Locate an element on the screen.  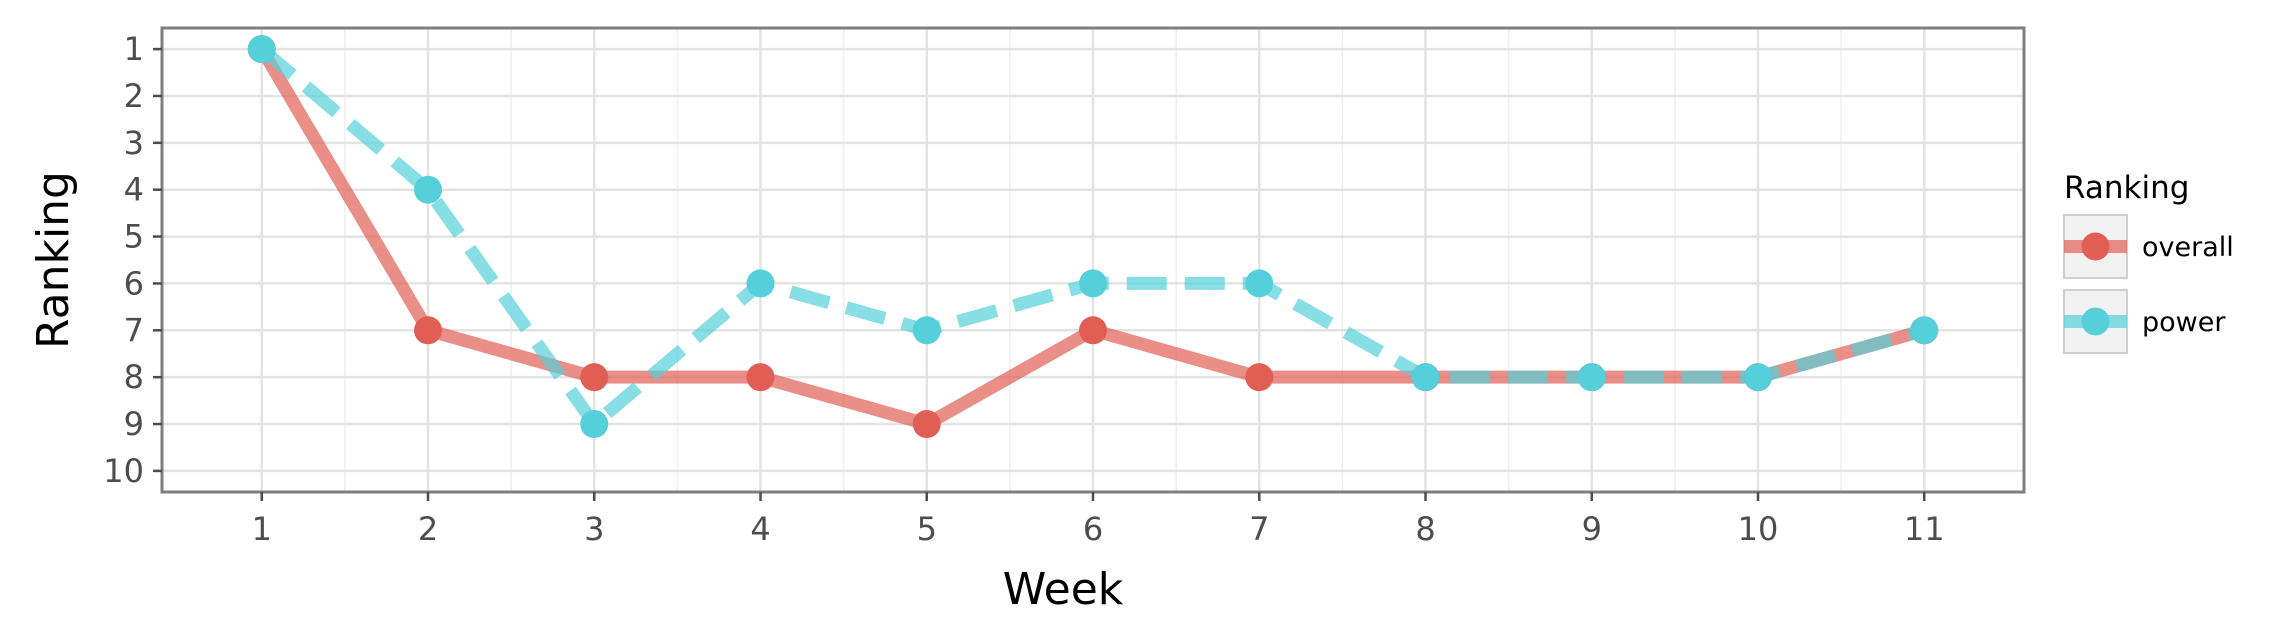
x-tick-label: 7 is located at coordinates (1259, 529).